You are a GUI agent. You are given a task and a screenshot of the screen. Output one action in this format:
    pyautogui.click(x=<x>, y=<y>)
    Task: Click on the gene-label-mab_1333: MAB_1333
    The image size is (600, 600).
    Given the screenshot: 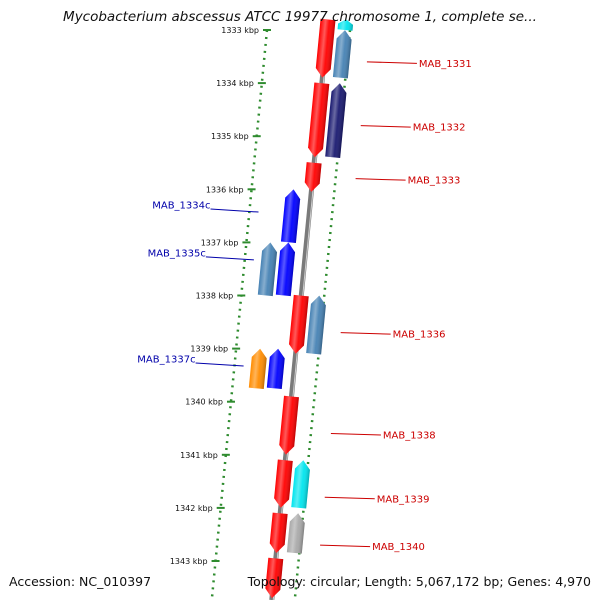 What is the action you would take?
    pyautogui.click(x=408, y=181)
    